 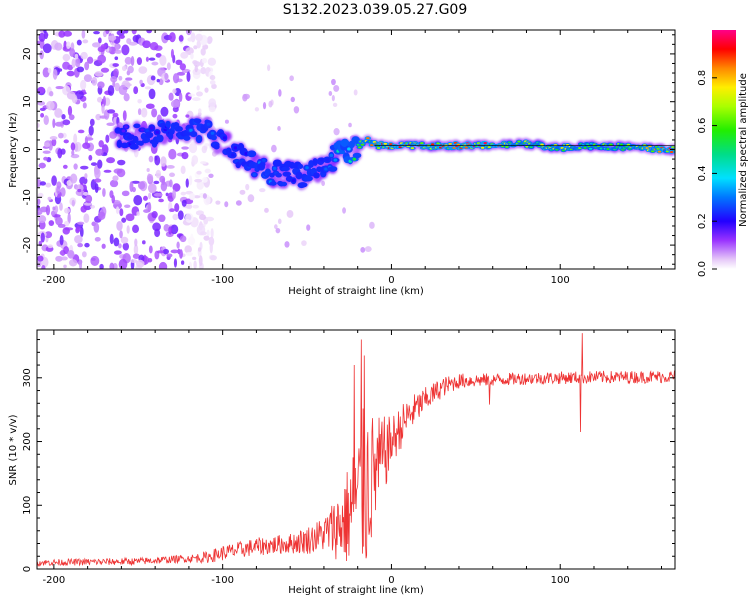 What do you see at coordinates (13, 449) in the screenshot?
I see `snr-ylabel: SNR (10 * v/v)` at bounding box center [13, 449].